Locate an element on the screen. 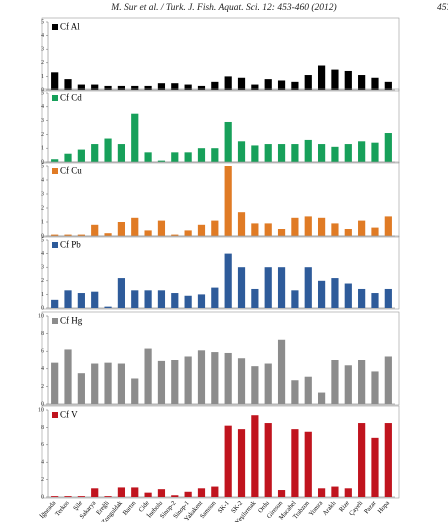 Image resolution: width=448 pixels, height=522 pixels. y-tick-label: 6 is located at coordinates (42, 445).